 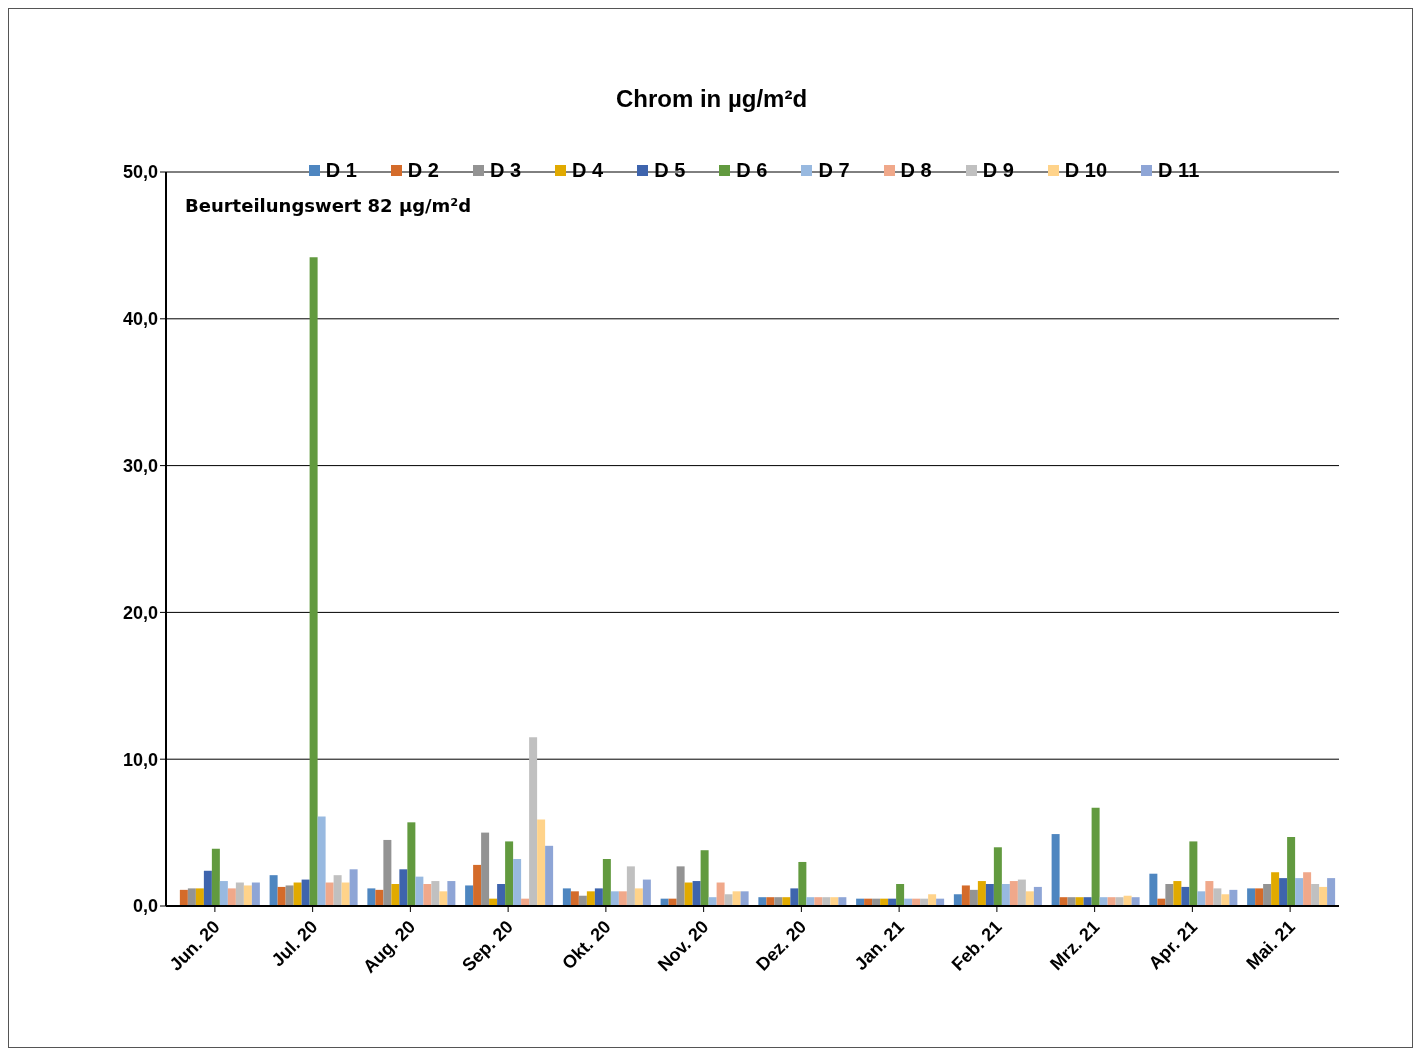 What do you see at coordinates (328, 205) in the screenshot?
I see `annotation: Beurteilungswert 82 µg/m²d` at bounding box center [328, 205].